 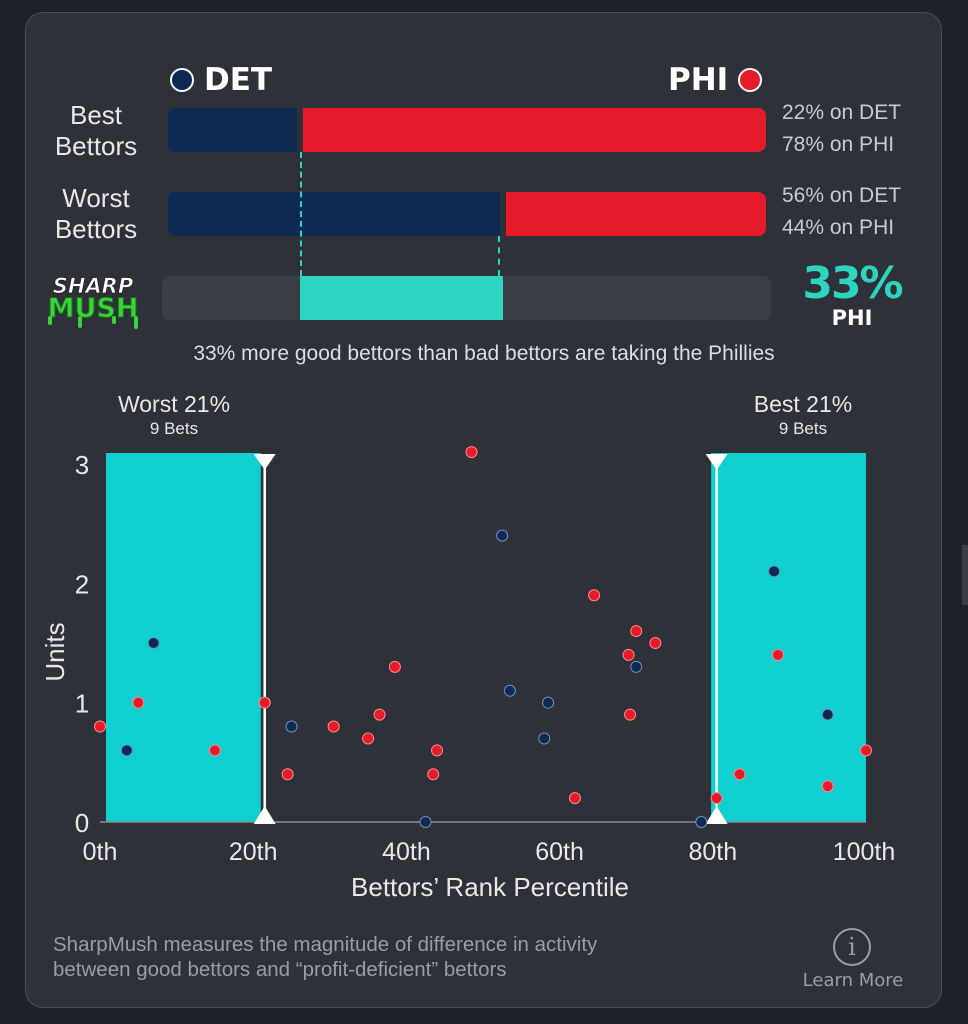 I want to click on best-zone-marker-top-handle, so click(x=716, y=462).